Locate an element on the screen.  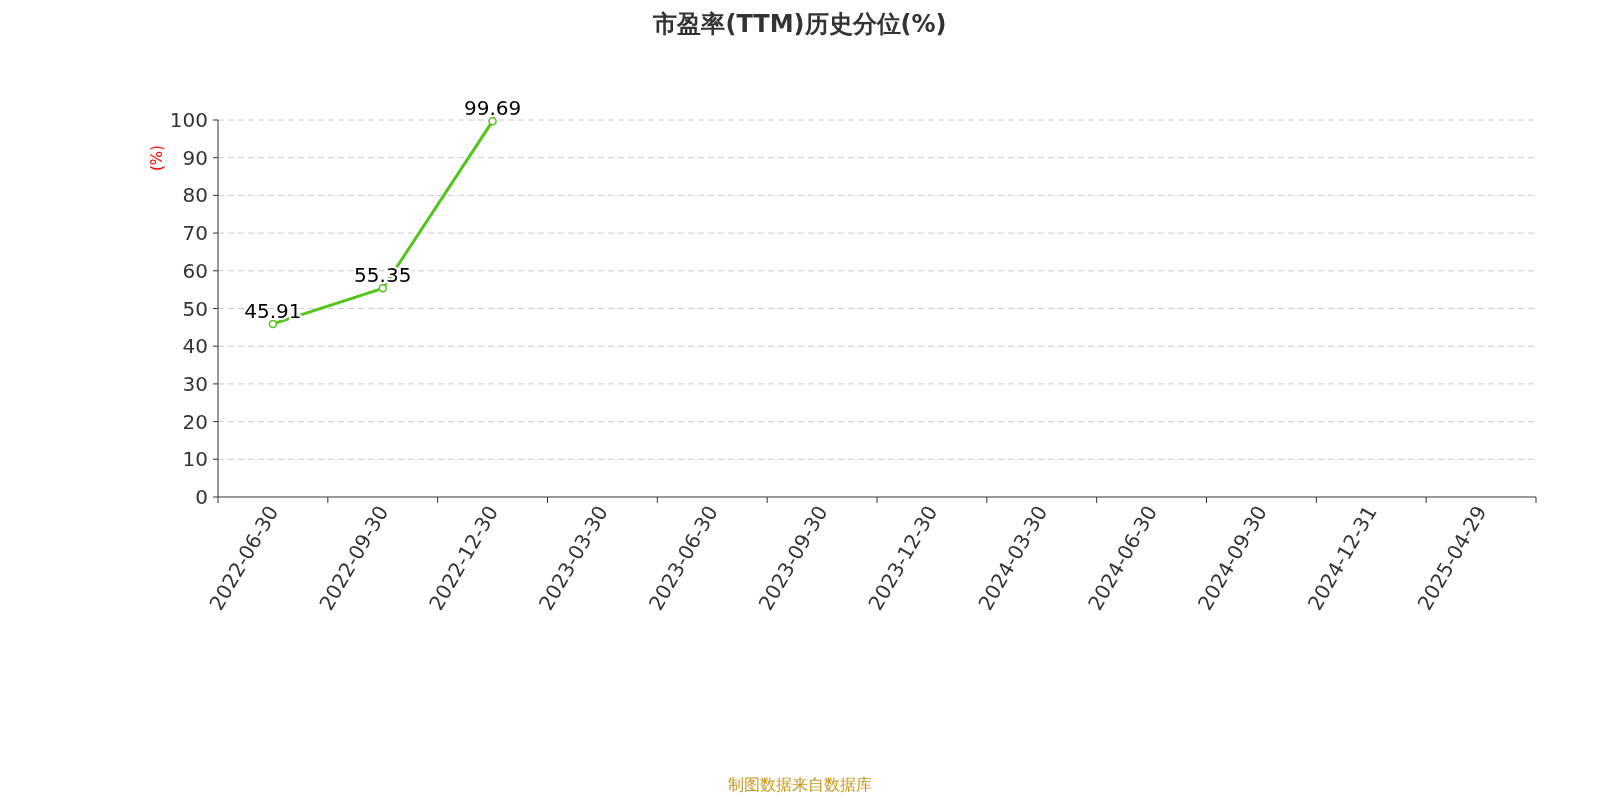
y-tick-label: 40 is located at coordinates (195, 346).